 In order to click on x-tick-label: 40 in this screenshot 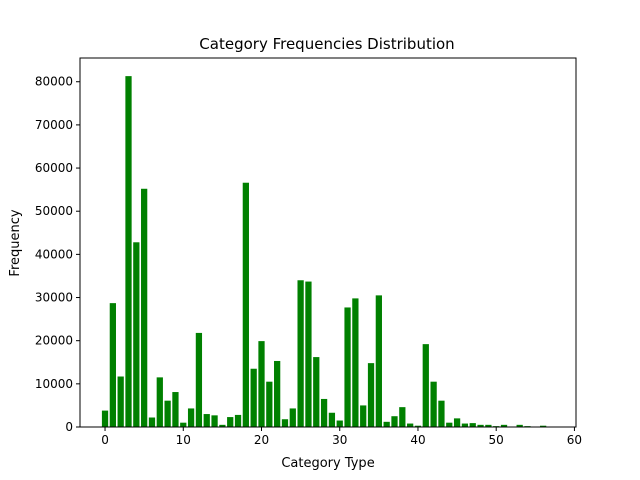, I will do `click(417, 440)`.